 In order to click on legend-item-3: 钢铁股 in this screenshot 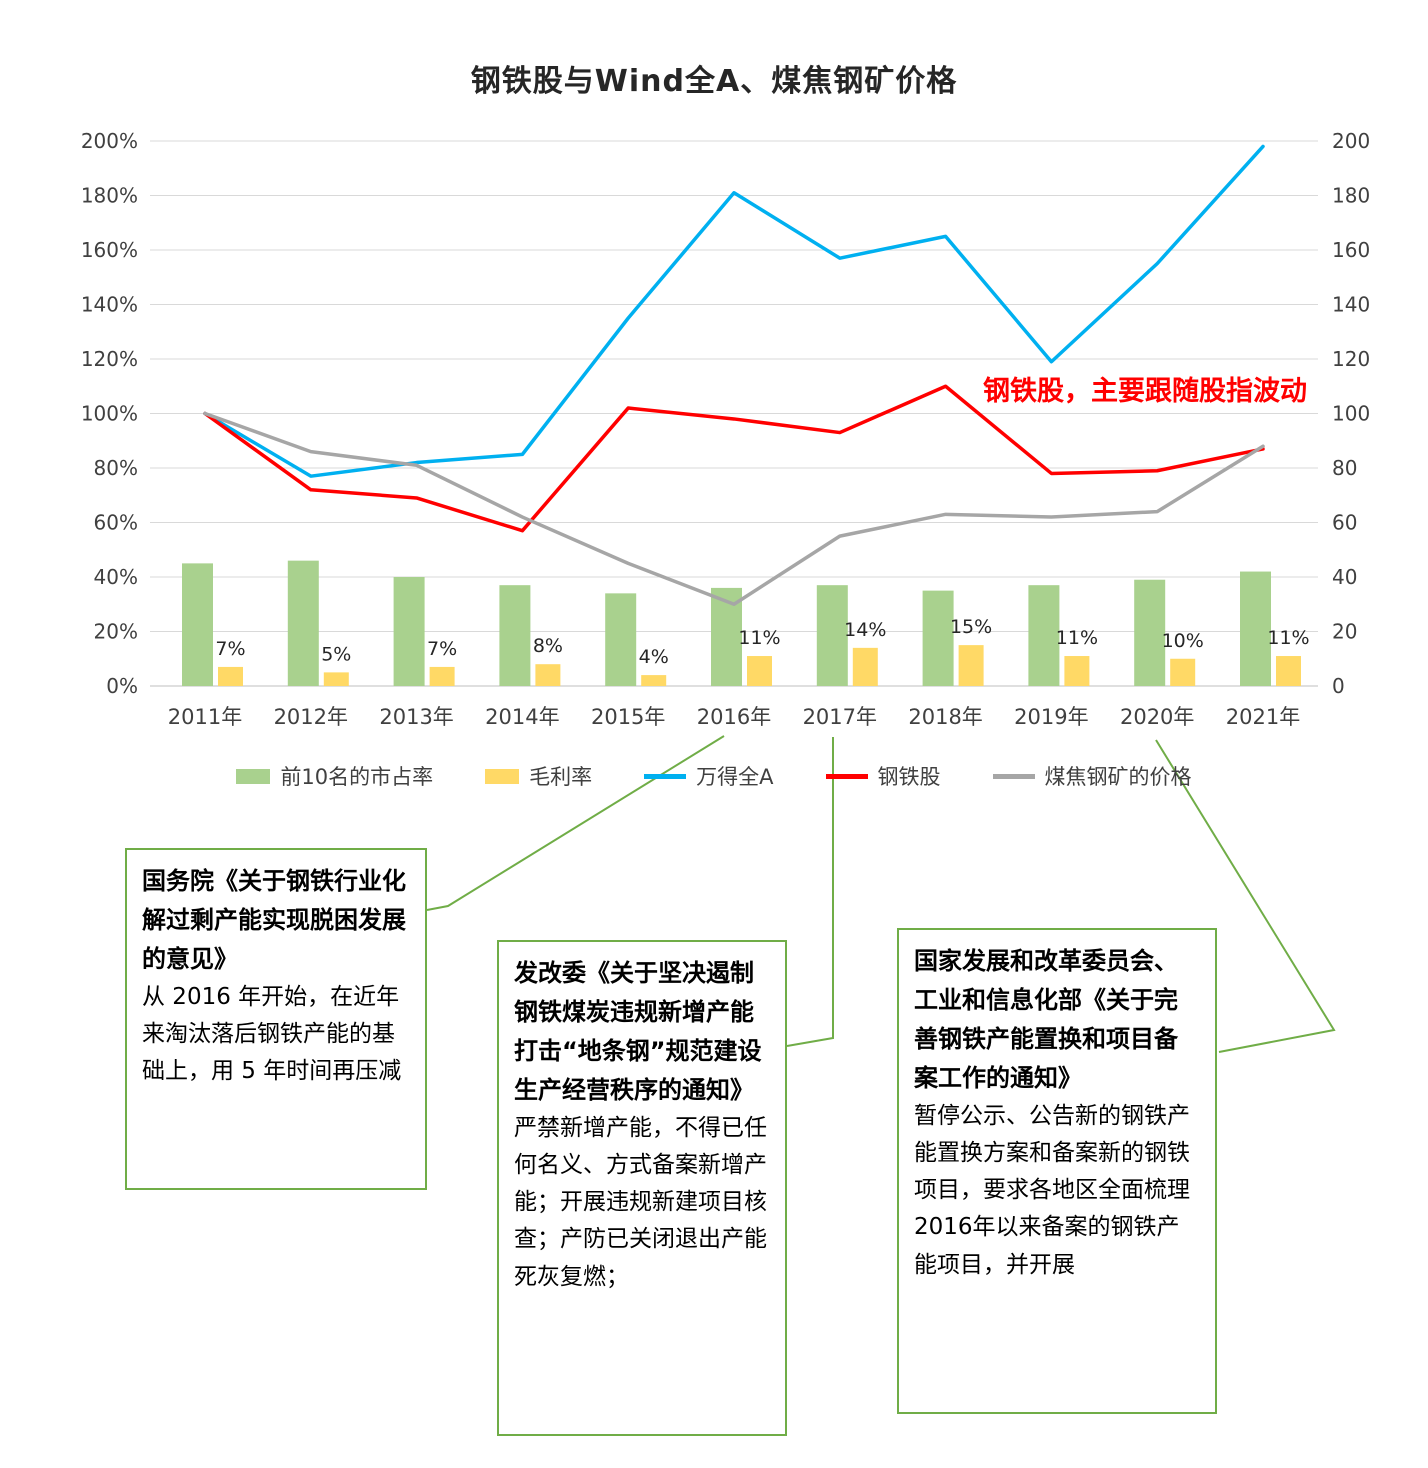, I will do `click(883, 776)`.